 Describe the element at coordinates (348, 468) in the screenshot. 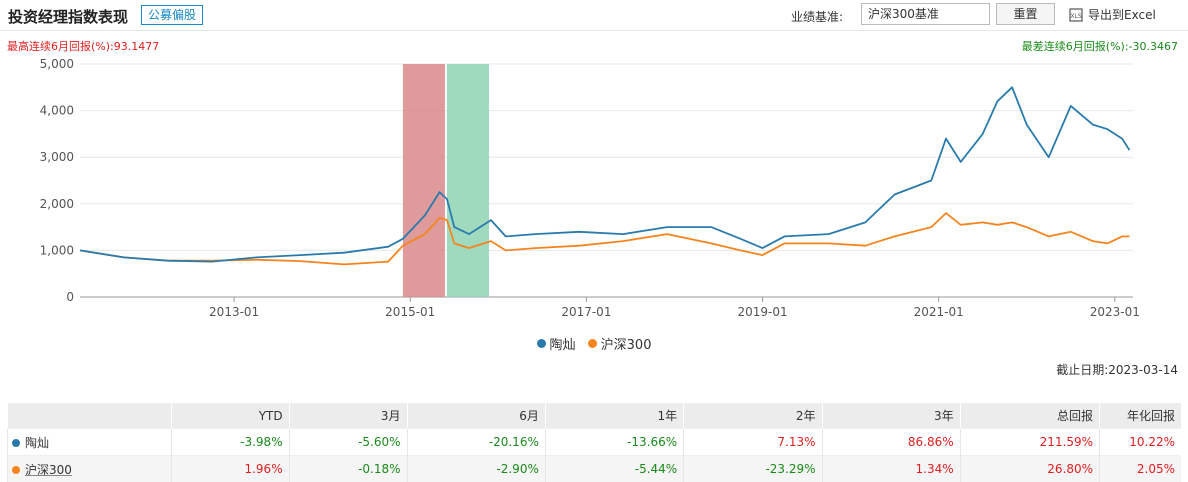

I see `table-cell: -0.18%` at that location.